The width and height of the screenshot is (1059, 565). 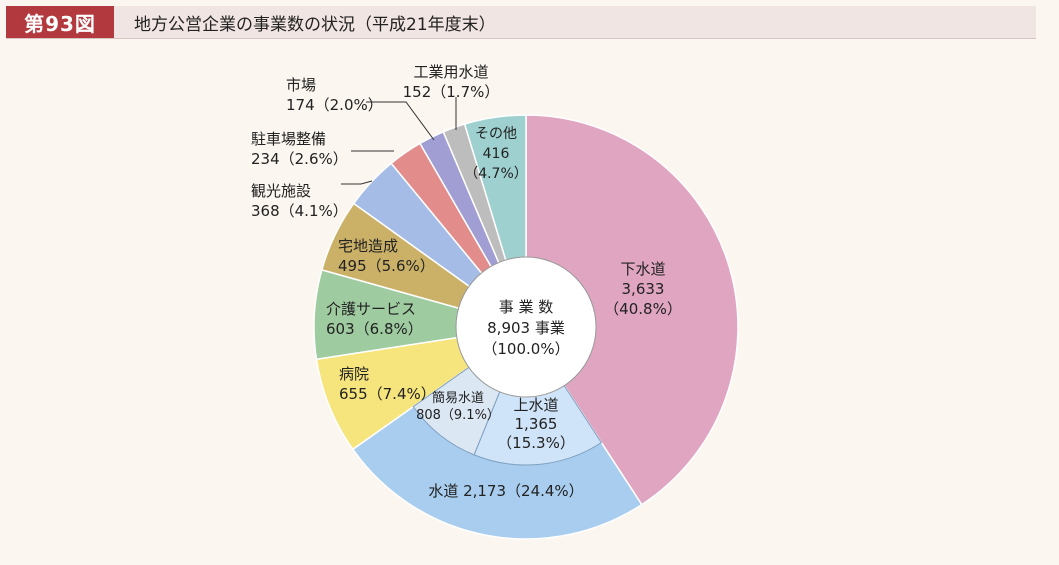 What do you see at coordinates (387, 384) in the screenshot?
I see `slice-label-2: 病院 655（7.4%）` at bounding box center [387, 384].